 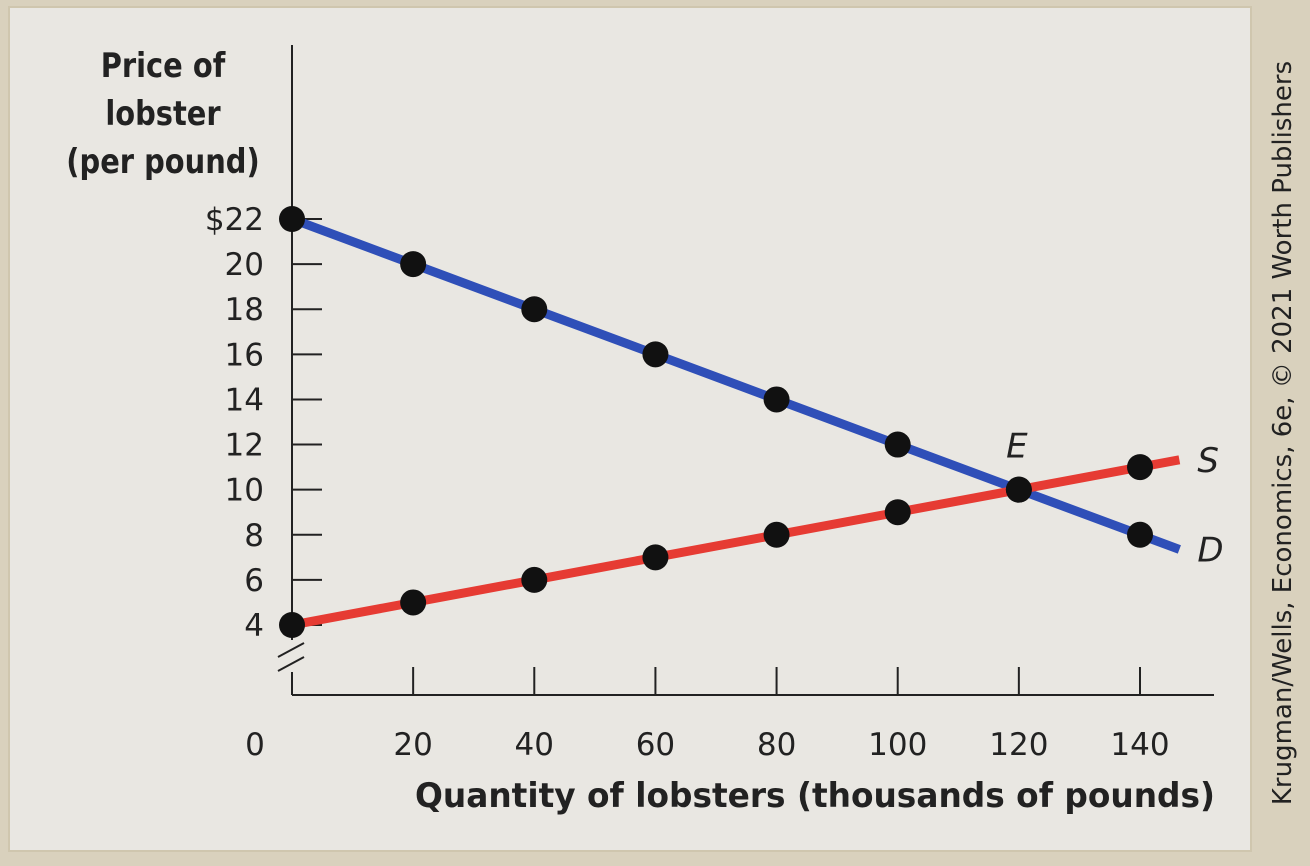 What do you see at coordinates (244, 491) in the screenshot?
I see `y-tick-label-10: 10` at bounding box center [244, 491].